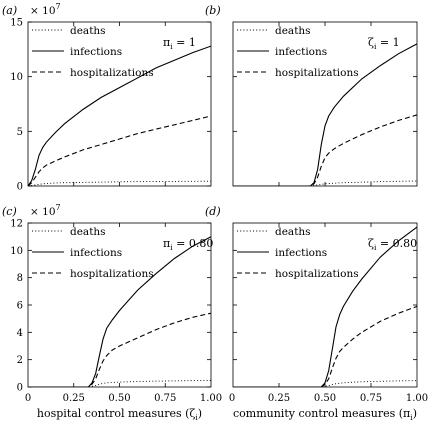  What do you see at coordinates (392, 244) in the screenshot?
I see `panel-annotation: ζi = 0.80` at bounding box center [392, 244].